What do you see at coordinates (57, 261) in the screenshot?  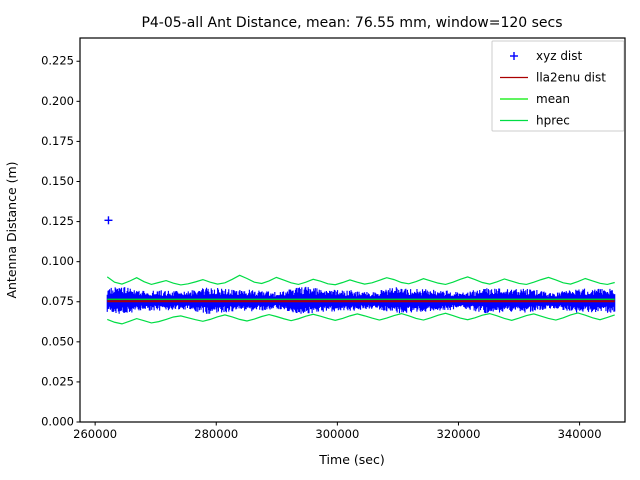 I see `y-tick-label: 0.100` at bounding box center [57, 261].